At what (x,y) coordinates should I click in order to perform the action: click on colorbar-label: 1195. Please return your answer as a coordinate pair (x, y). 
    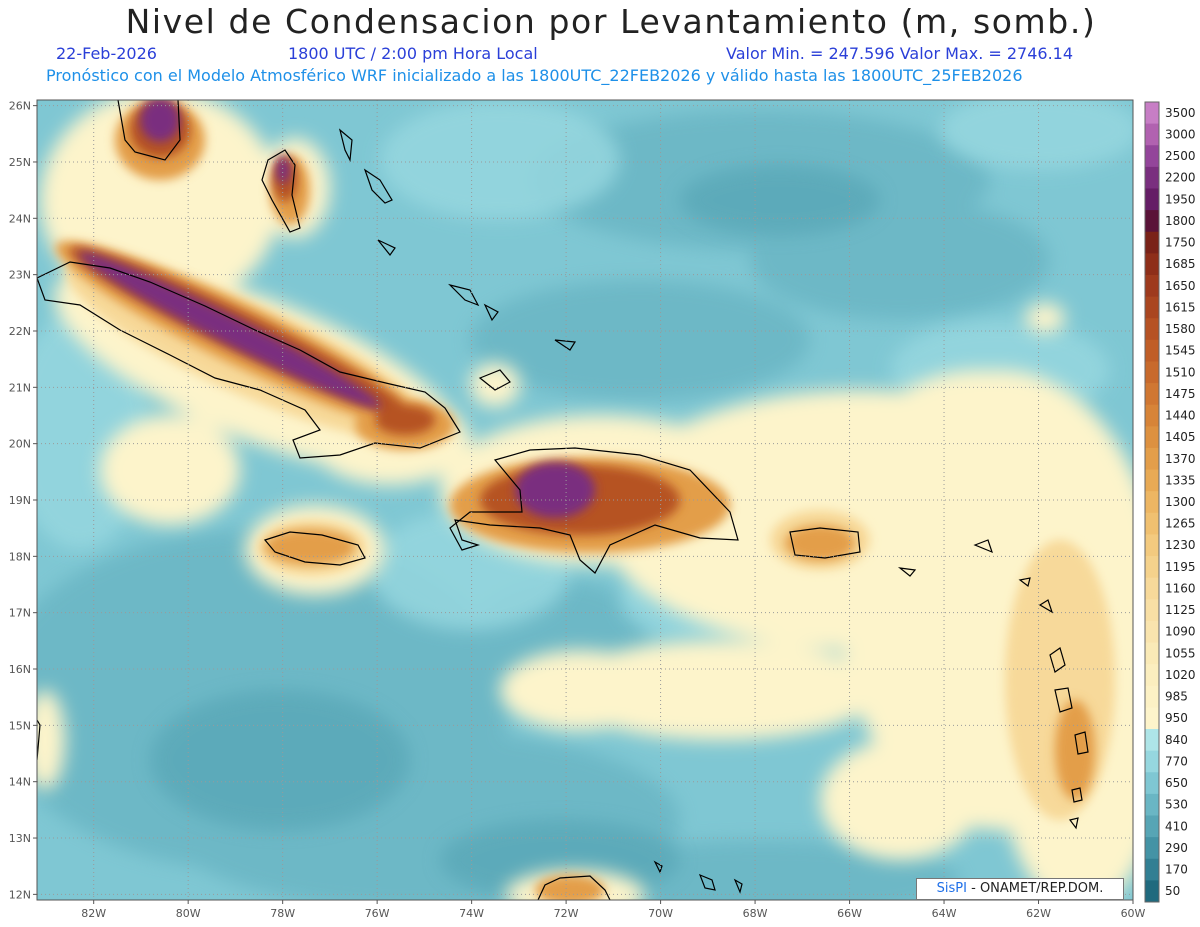
    Looking at the image, I should click on (1180, 567).